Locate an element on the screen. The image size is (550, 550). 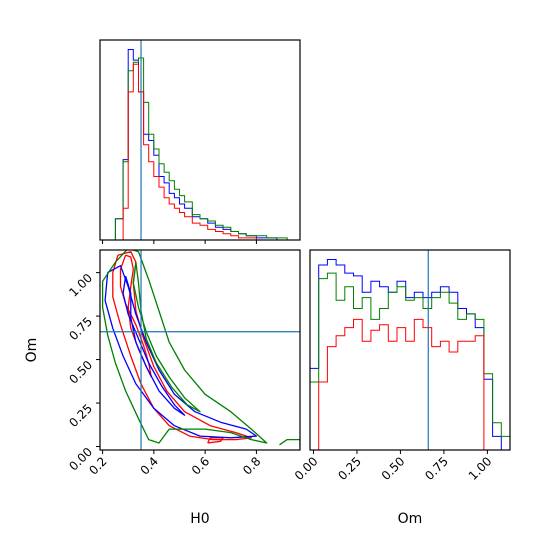
h0-histogram-panel is located at coordinates (200, 141).